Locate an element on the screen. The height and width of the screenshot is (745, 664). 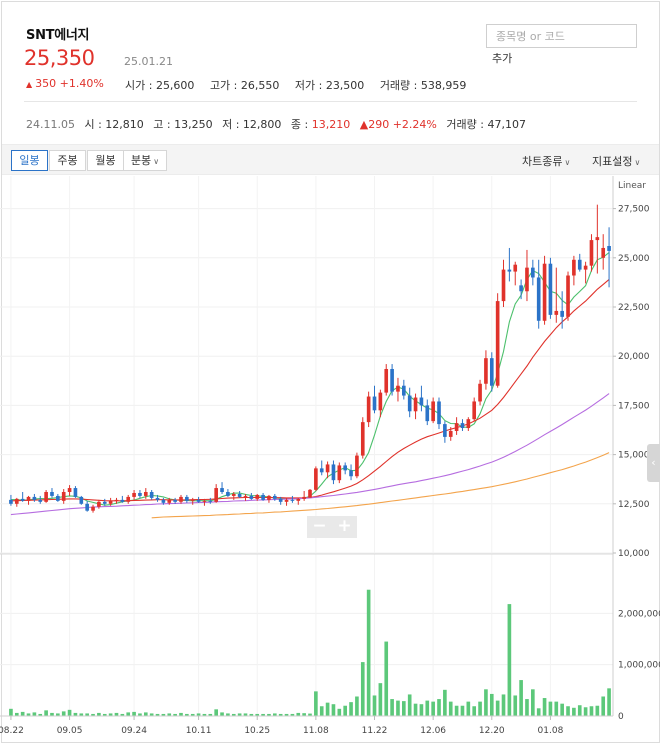
volume-tick-label: 2,000,000 is located at coordinates (639, 614).